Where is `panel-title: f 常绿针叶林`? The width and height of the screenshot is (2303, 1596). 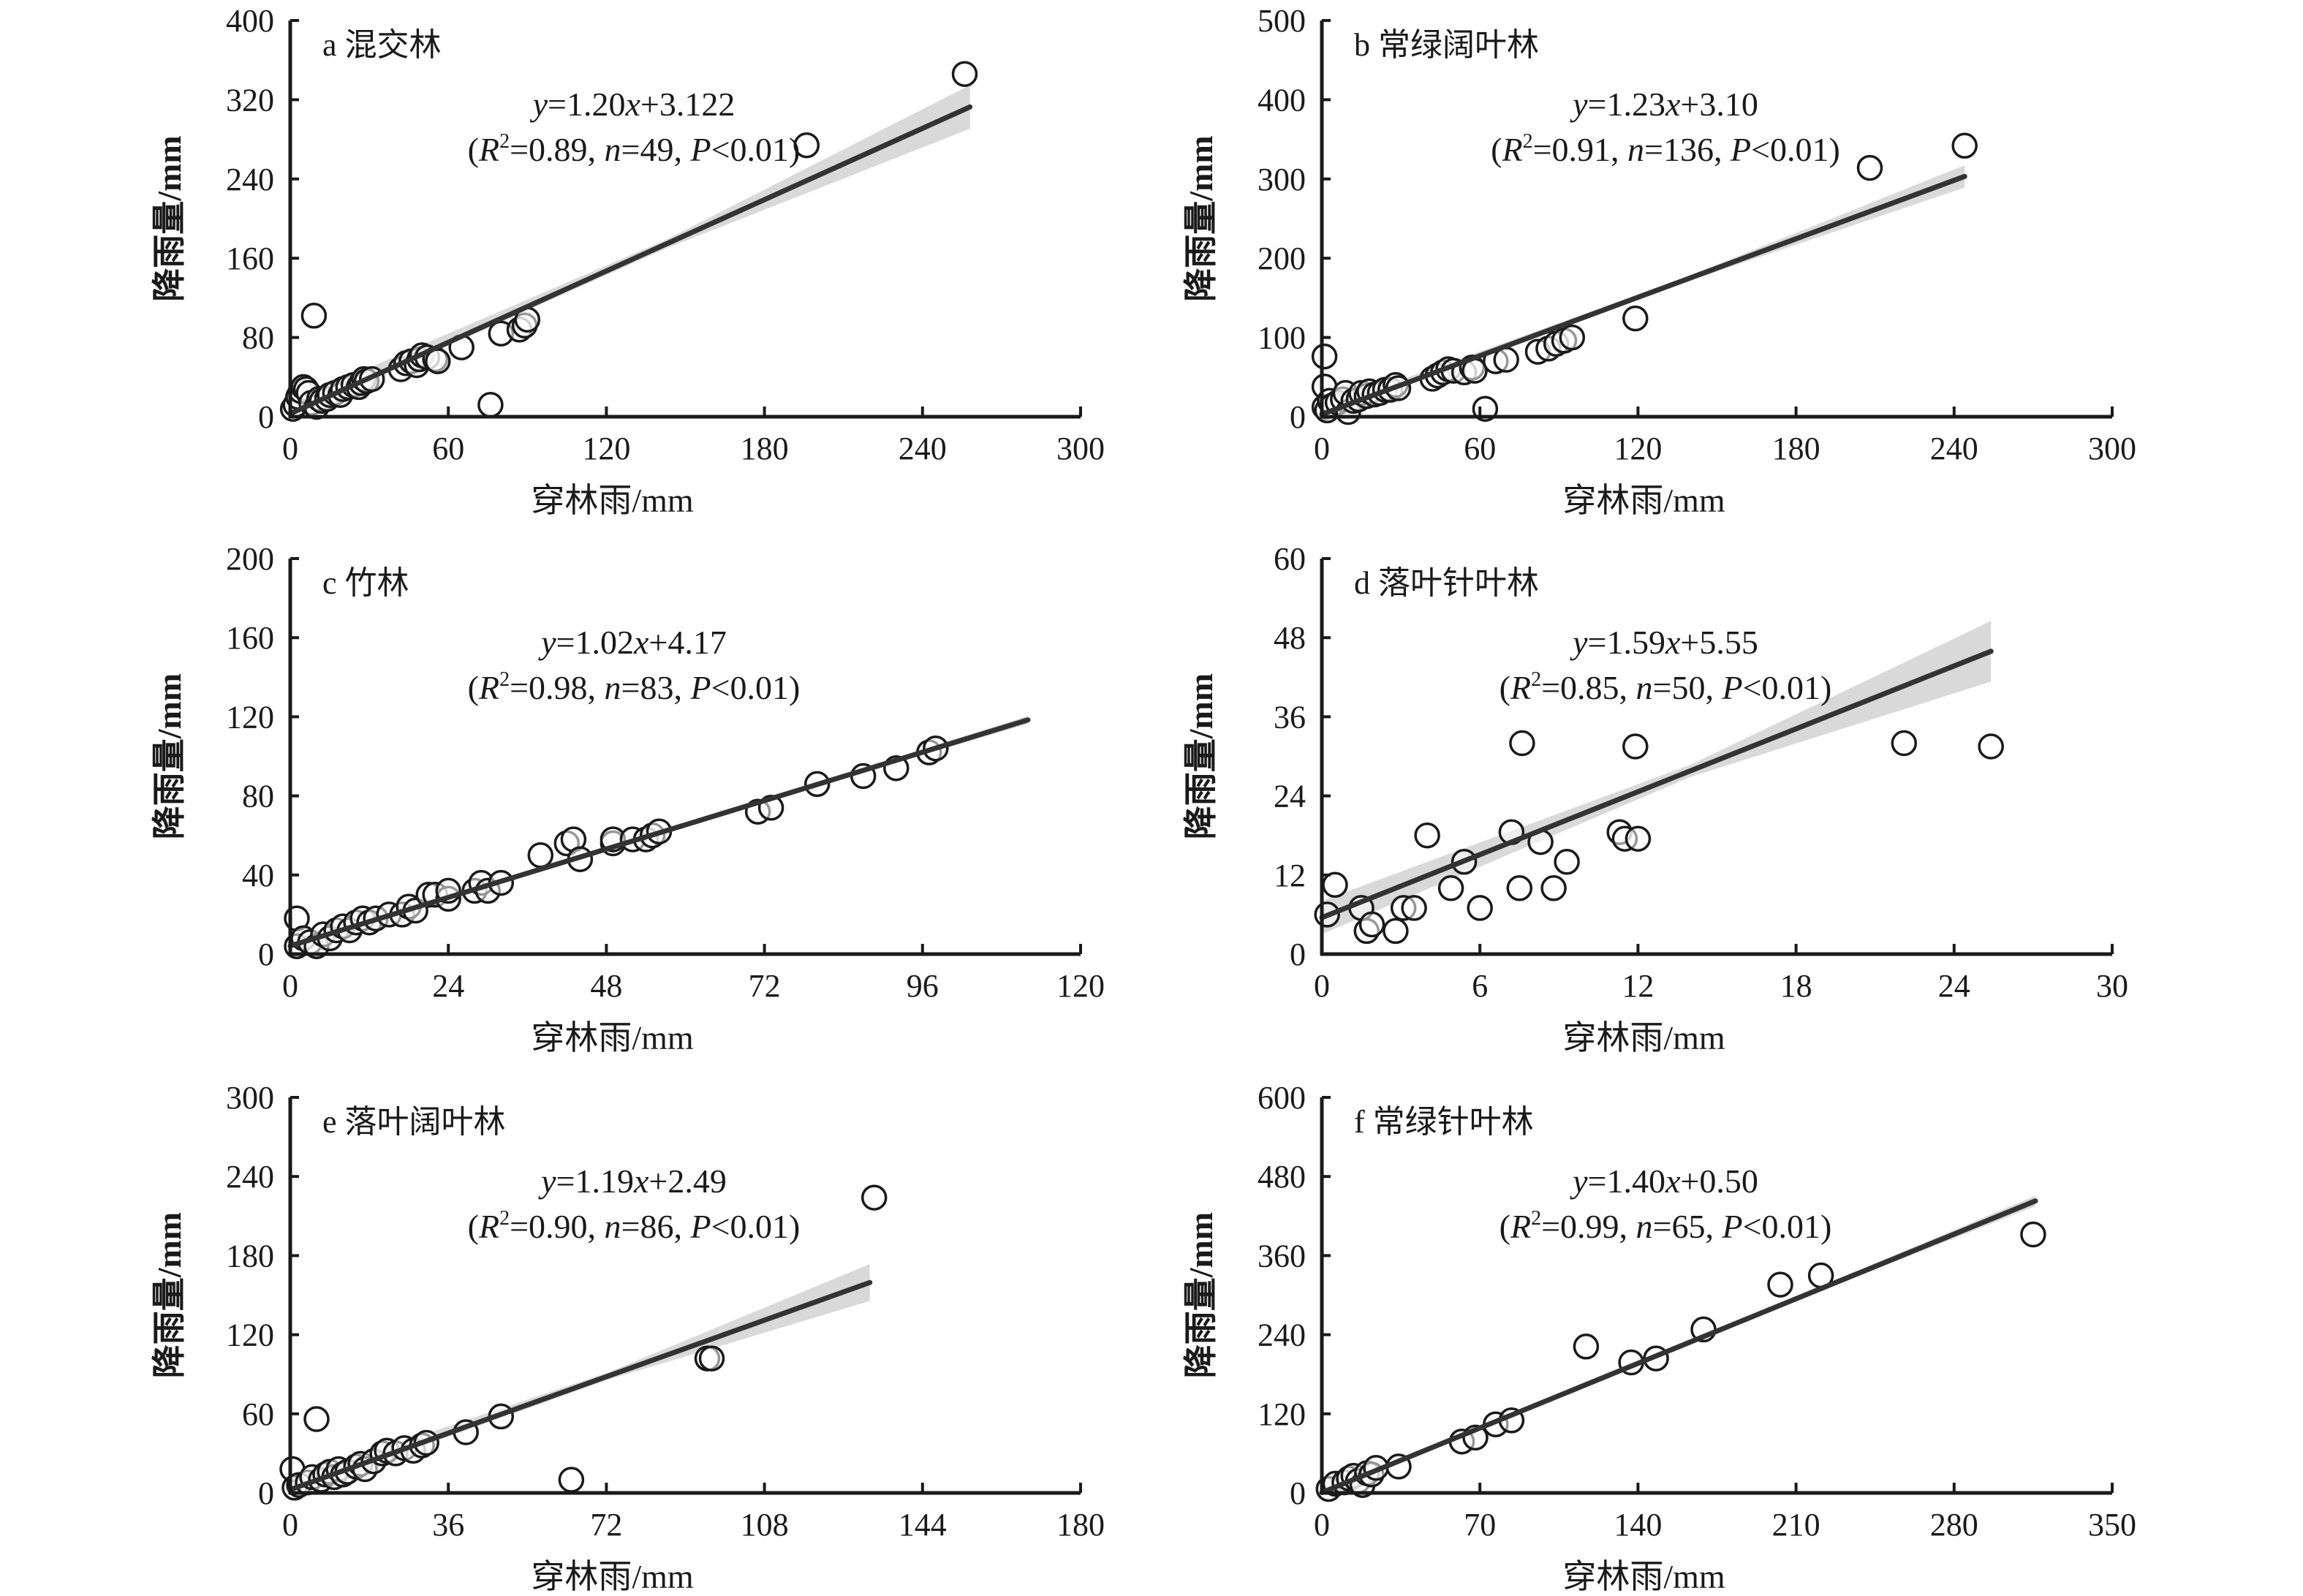
panel-title: f 常绿针叶林 is located at coordinates (1444, 1122).